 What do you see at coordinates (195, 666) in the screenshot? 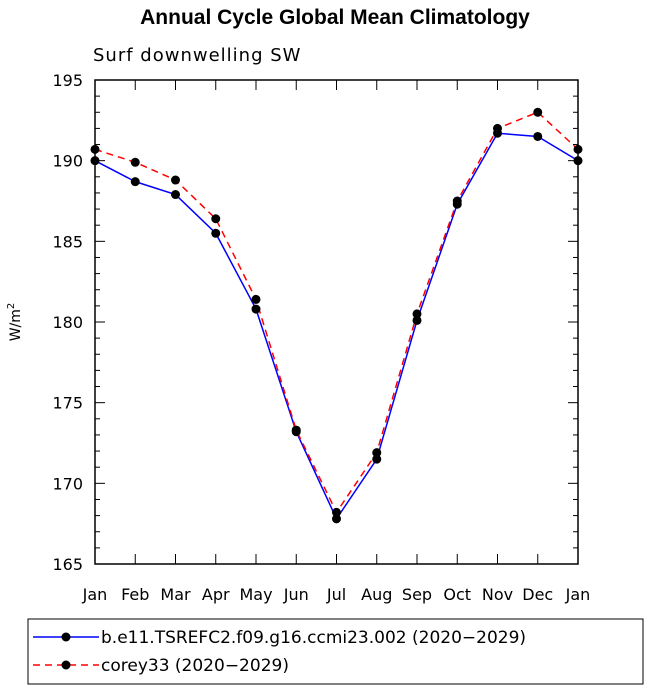
I see `legend-label-2: corey33 (2020−2029)` at bounding box center [195, 666].